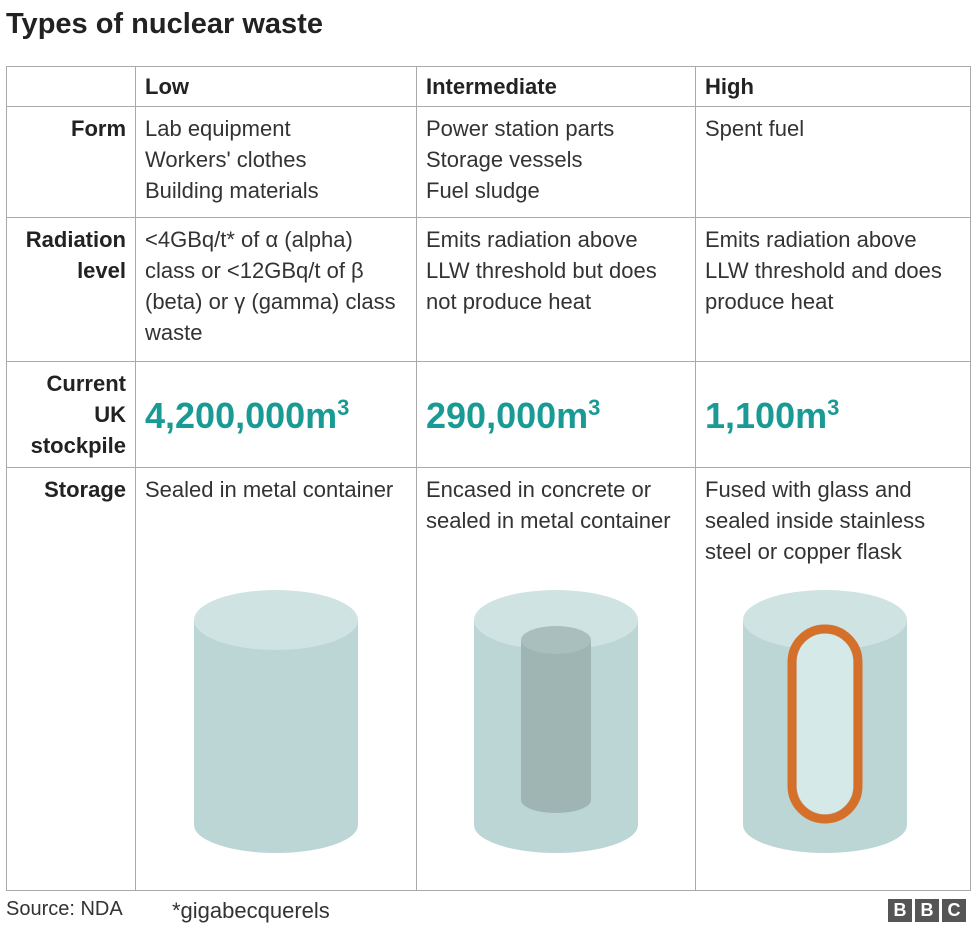 The image size is (976, 929). Describe the element at coordinates (556, 721) in the screenshot. I see `concrete-container-icon` at that location.